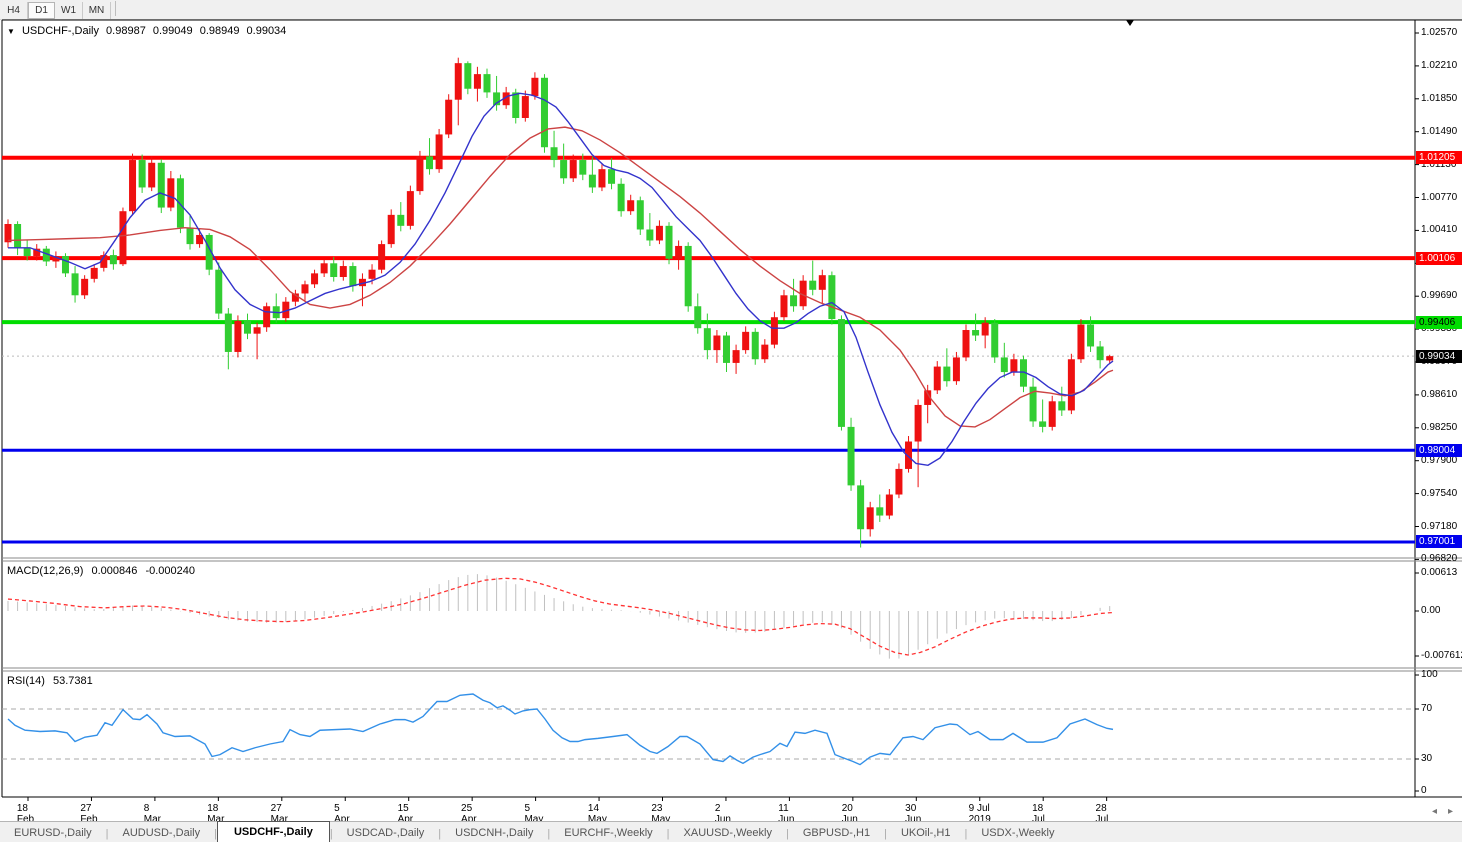 This screenshot has width=1462, height=842. What do you see at coordinates (1130, 23) in the screenshot?
I see `chart-shift-marker-icon` at bounding box center [1130, 23].